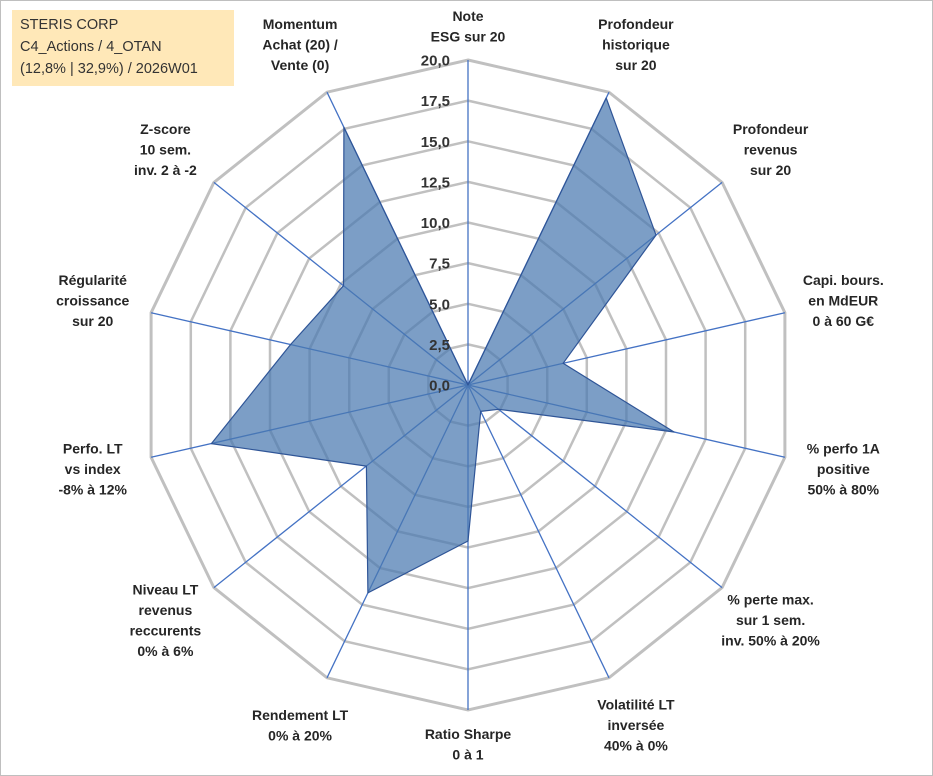 The height and width of the screenshot is (776, 933). What do you see at coordinates (636, 725) in the screenshot?
I see `axis-label: Volatilité LT inversée 40% à 0%` at bounding box center [636, 725].